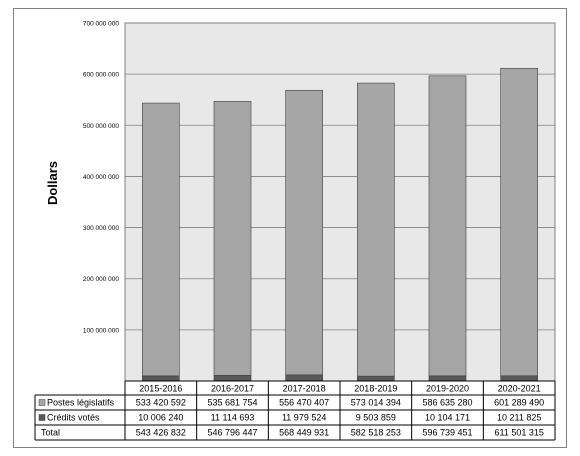  What do you see at coordinates (232, 389) in the screenshot?
I see `category-label: 2016-2017` at bounding box center [232, 389].